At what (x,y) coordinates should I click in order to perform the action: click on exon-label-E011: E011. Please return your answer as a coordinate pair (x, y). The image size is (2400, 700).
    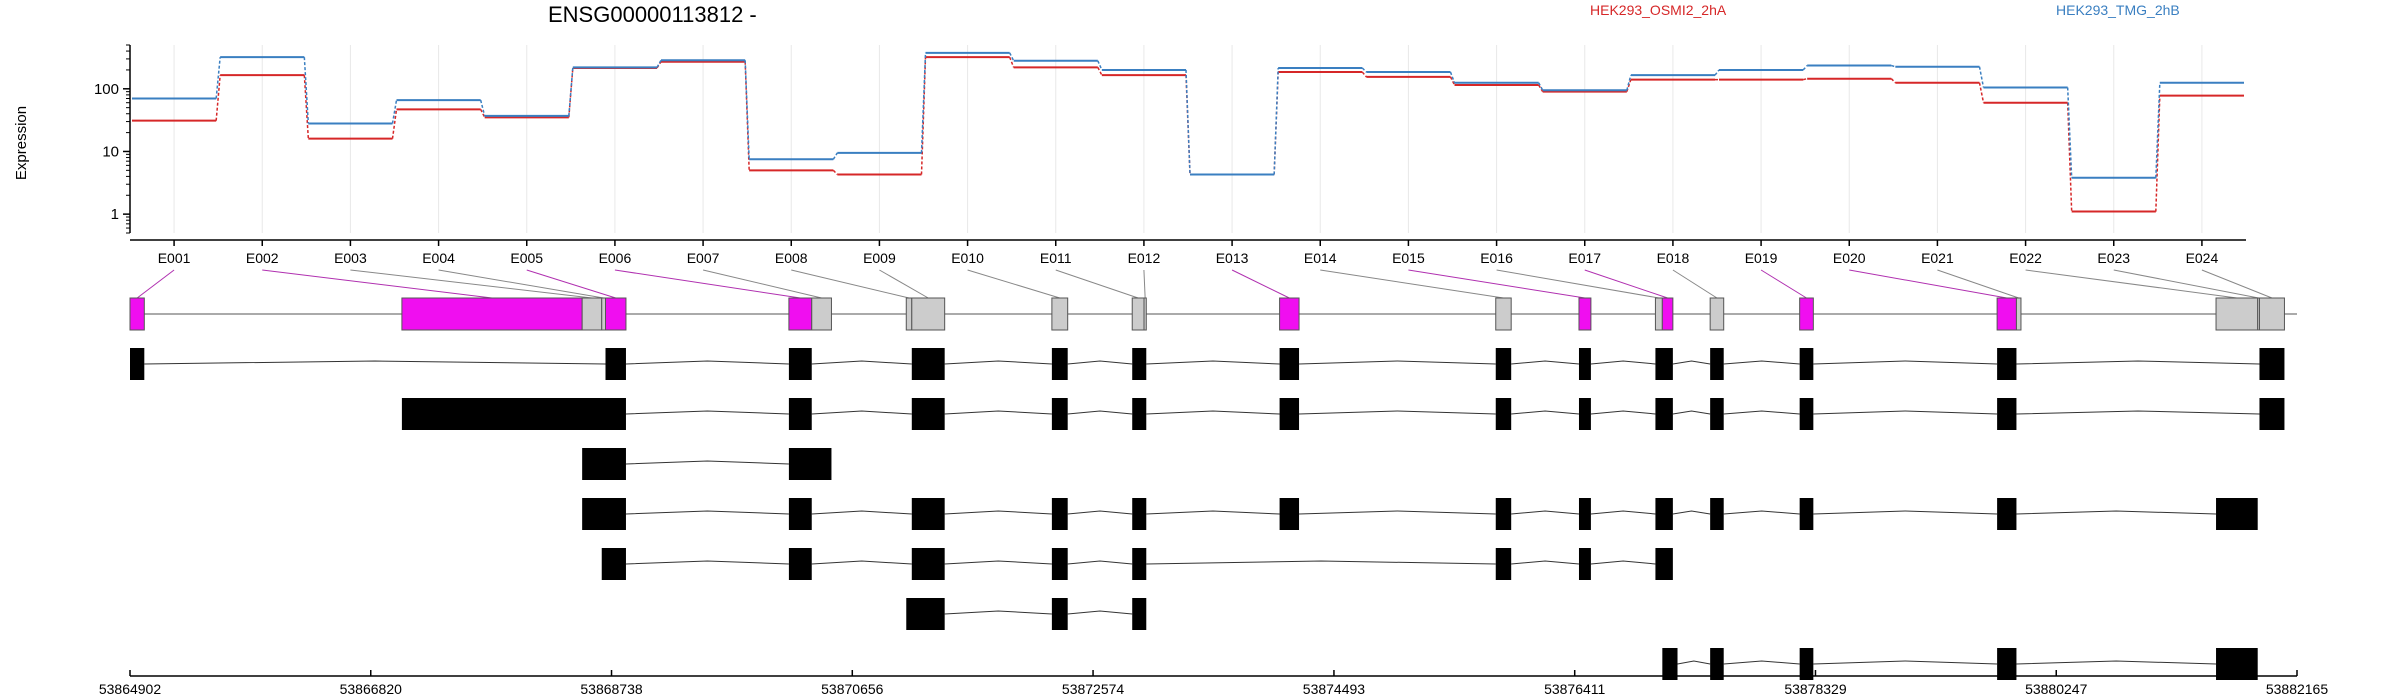
    Looking at the image, I should click on (1056, 258).